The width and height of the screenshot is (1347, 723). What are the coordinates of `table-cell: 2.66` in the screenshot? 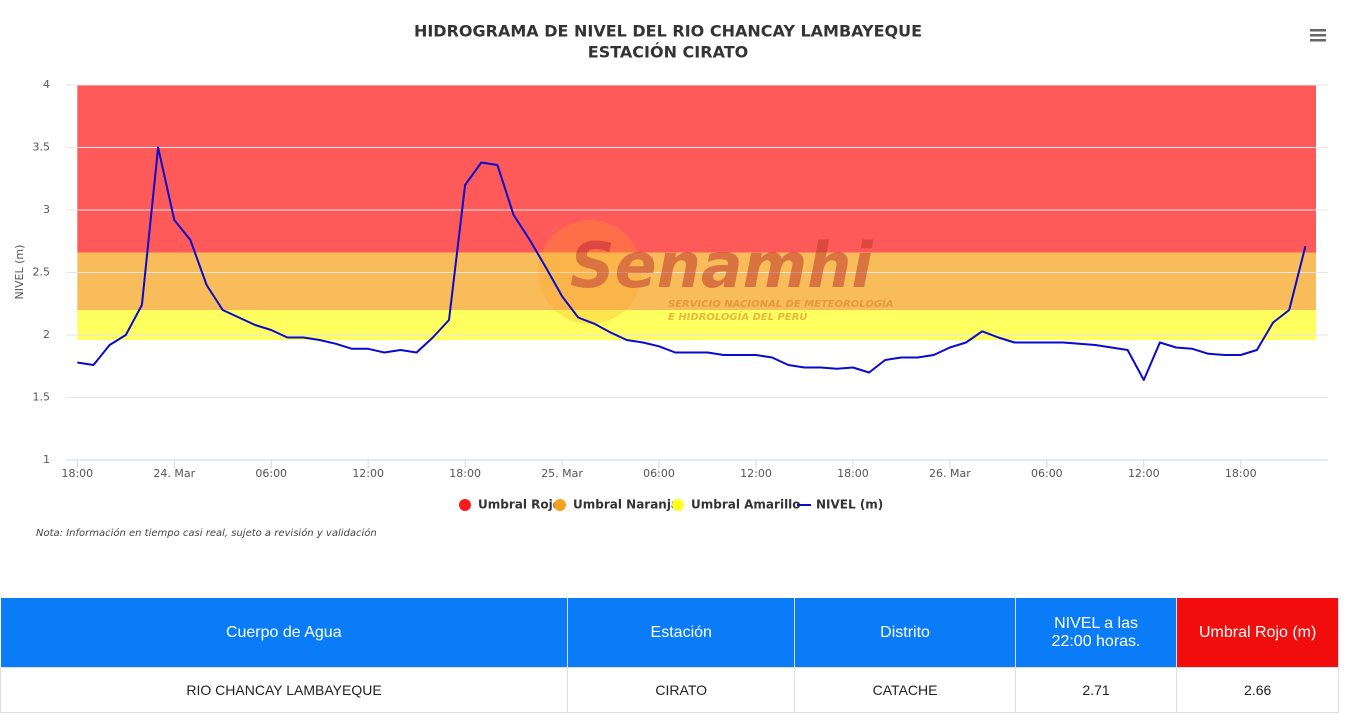 It's located at (1257, 690).